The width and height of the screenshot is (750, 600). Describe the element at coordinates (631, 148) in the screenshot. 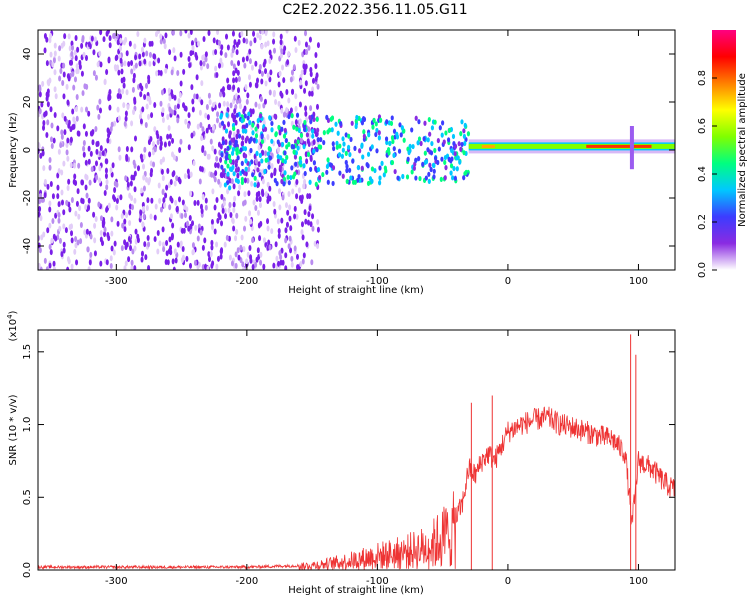

I see `spur` at that location.